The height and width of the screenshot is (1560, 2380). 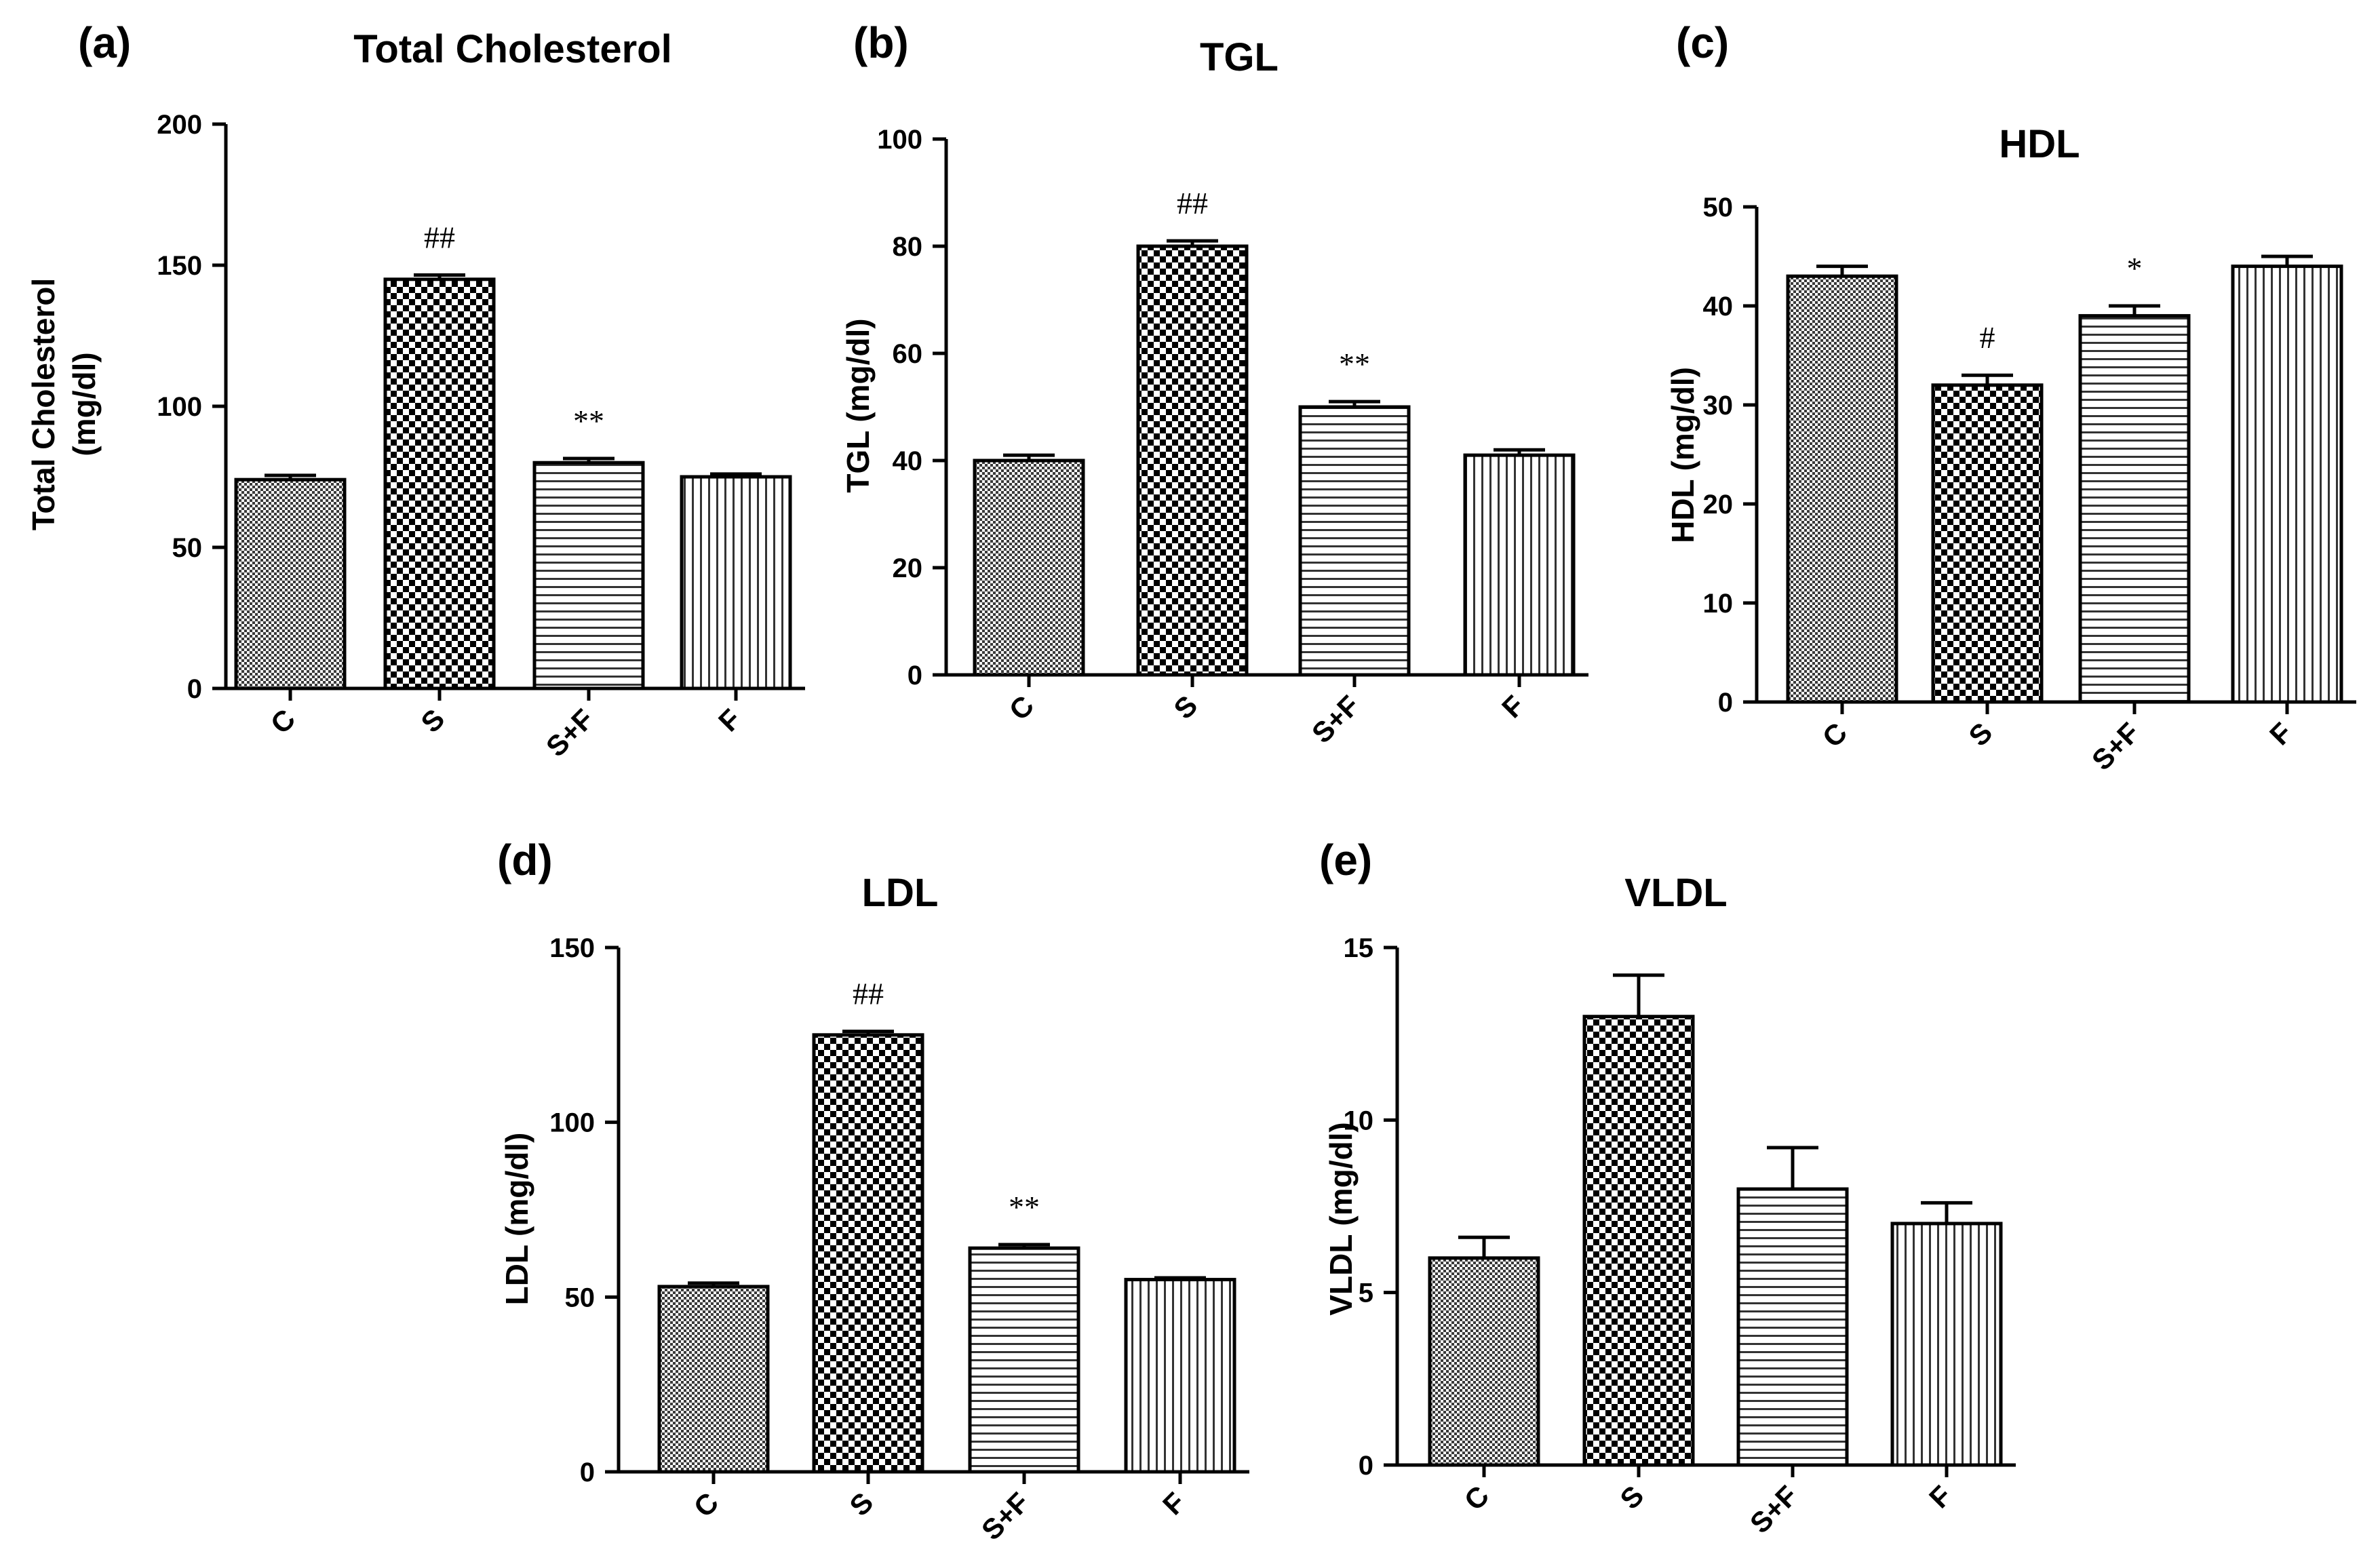 What do you see at coordinates (104, 42) in the screenshot?
I see `panel-label: (a)` at bounding box center [104, 42].